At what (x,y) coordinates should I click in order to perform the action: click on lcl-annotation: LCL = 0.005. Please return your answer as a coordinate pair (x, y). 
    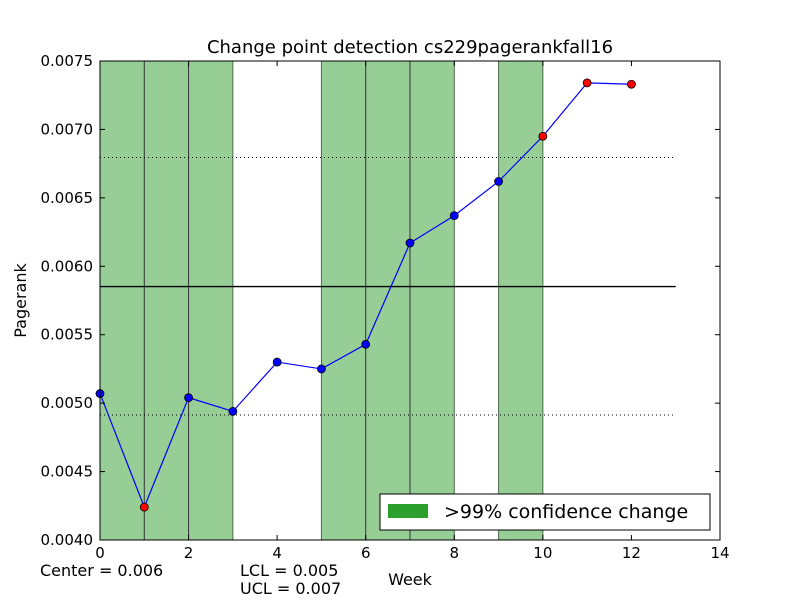
    Looking at the image, I should click on (289, 570).